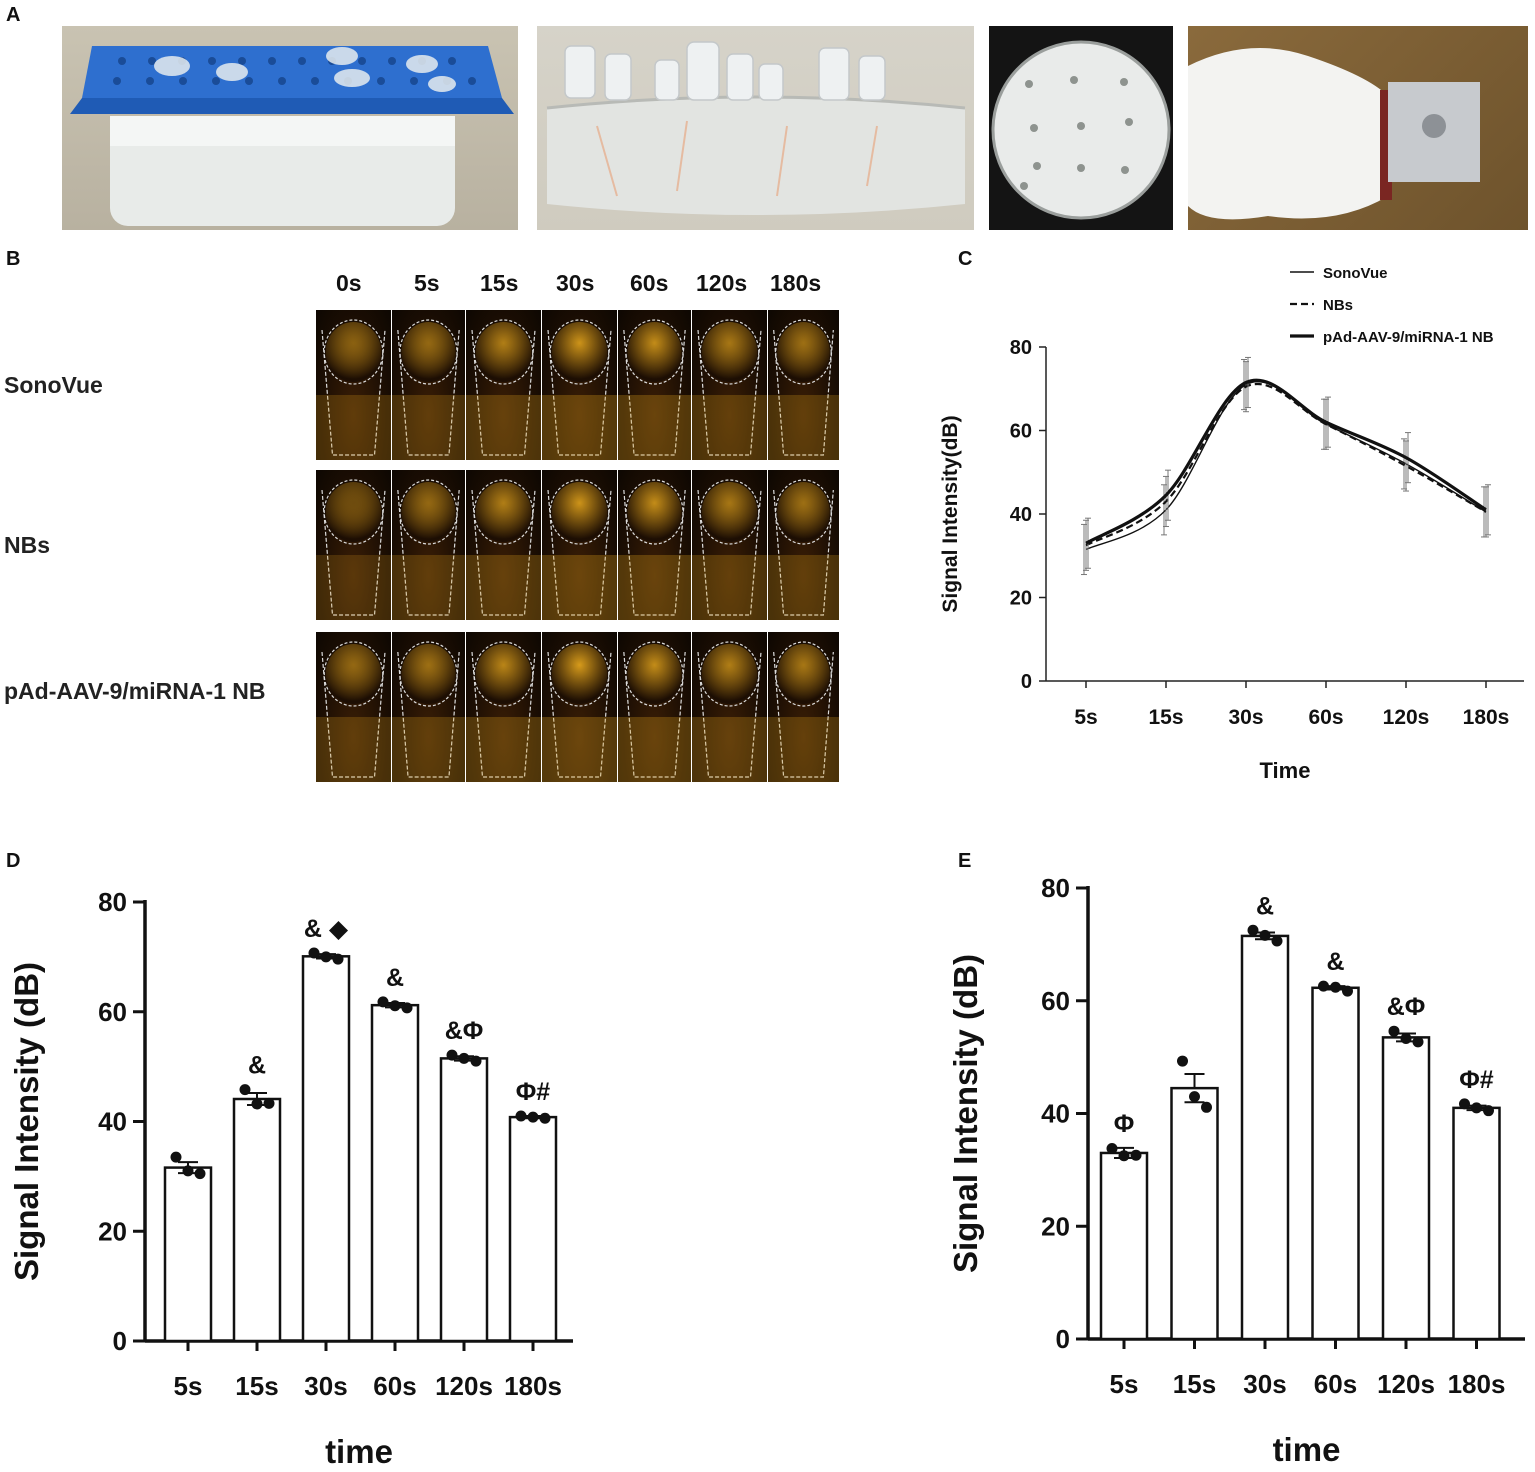 This screenshot has width=1535, height=1472. Describe the element at coordinates (649, 283) in the screenshot. I see `time-label-60s: 60s` at that location.